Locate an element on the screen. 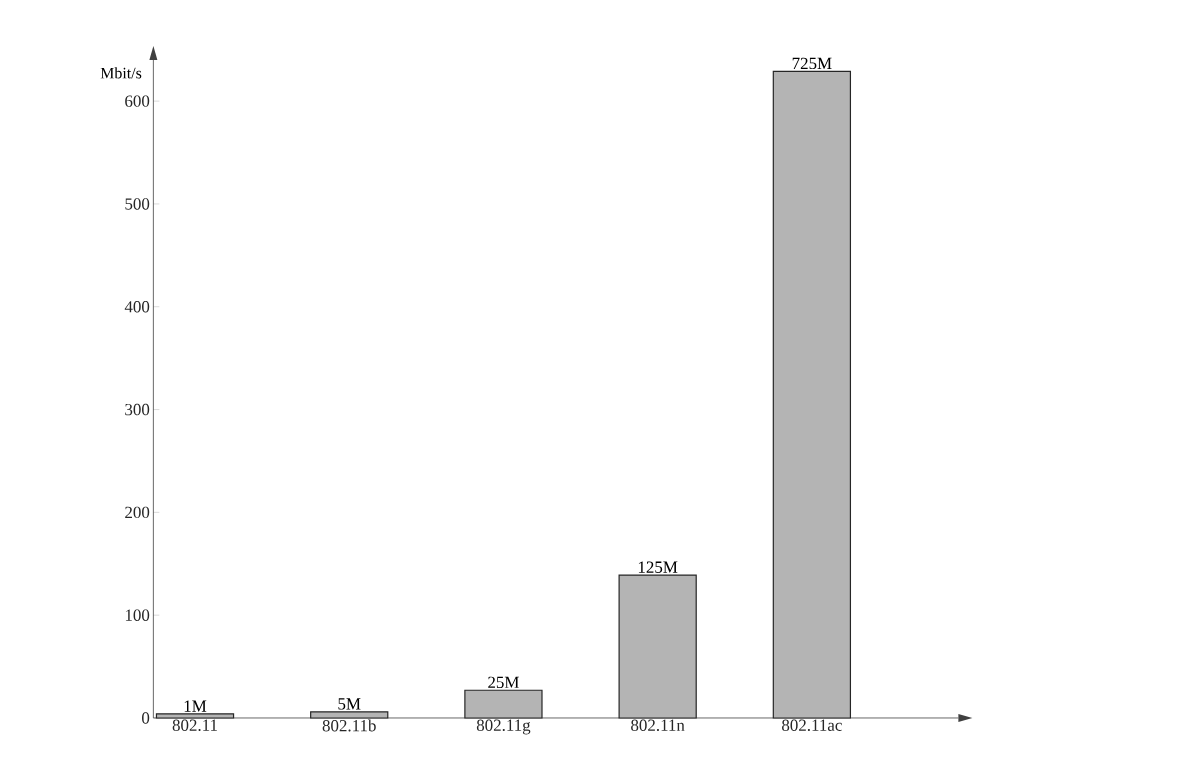  x-tick-label: 802.11n is located at coordinates (658, 725).